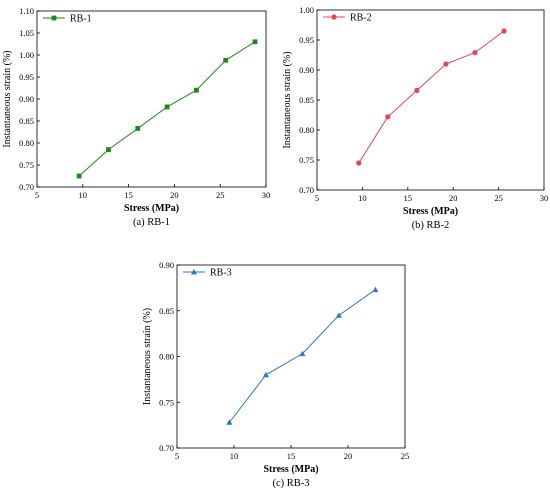 This screenshot has height=488, width=550. I want to click on panel-caption: (a) RB-1, so click(151, 222).